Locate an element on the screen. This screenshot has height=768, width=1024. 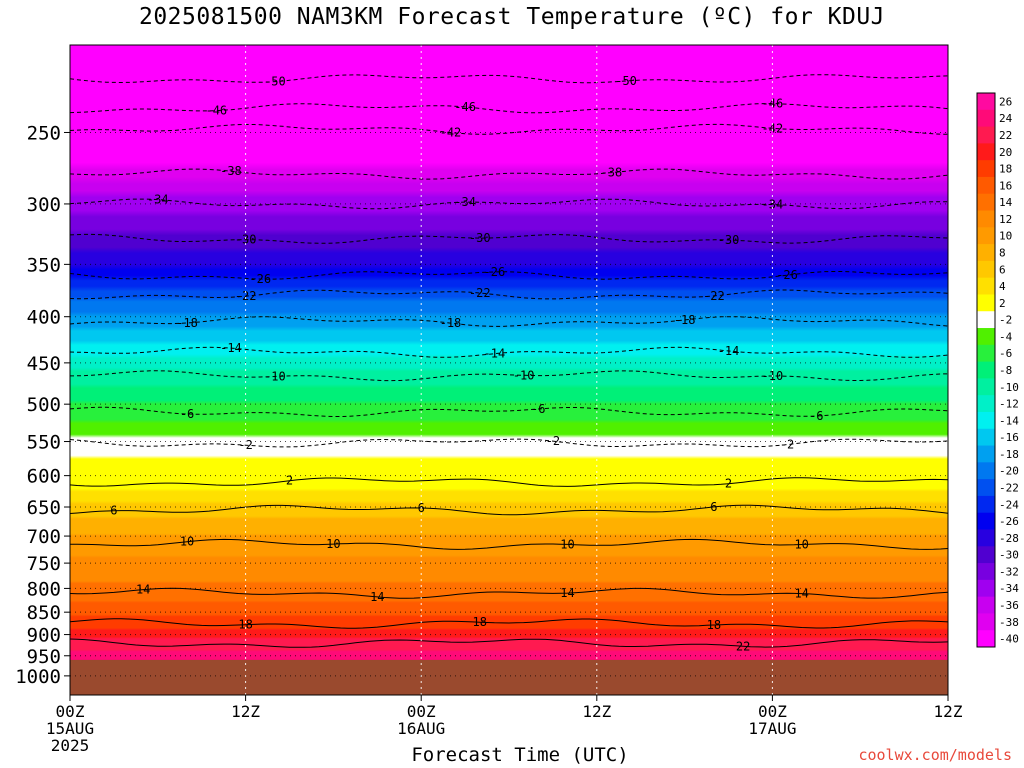
colorbar-label: -26 is located at coordinates (1009, 521).